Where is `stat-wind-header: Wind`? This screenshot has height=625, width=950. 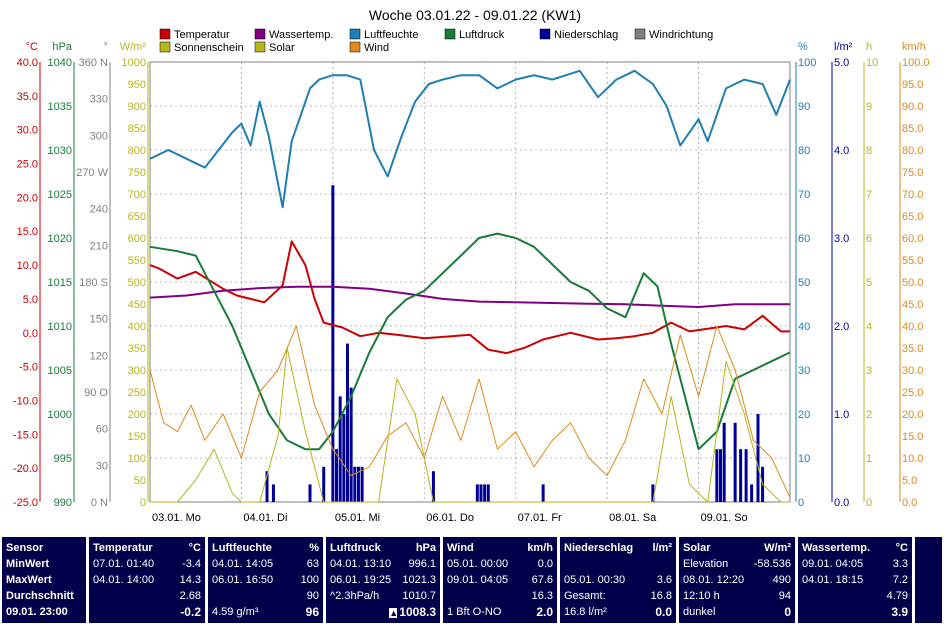 stat-wind-header: Wind is located at coordinates (460, 548).